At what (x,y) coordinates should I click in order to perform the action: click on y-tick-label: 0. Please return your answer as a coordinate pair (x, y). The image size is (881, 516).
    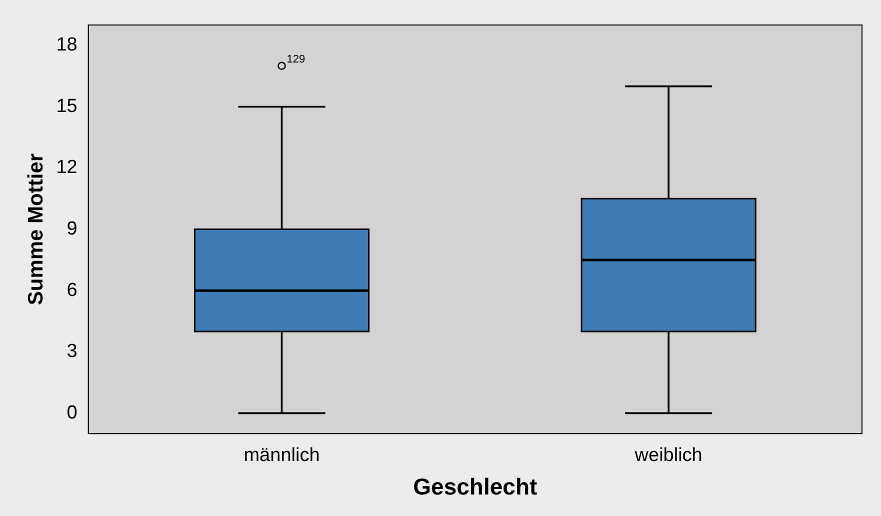
    Looking at the image, I should click on (72, 413).